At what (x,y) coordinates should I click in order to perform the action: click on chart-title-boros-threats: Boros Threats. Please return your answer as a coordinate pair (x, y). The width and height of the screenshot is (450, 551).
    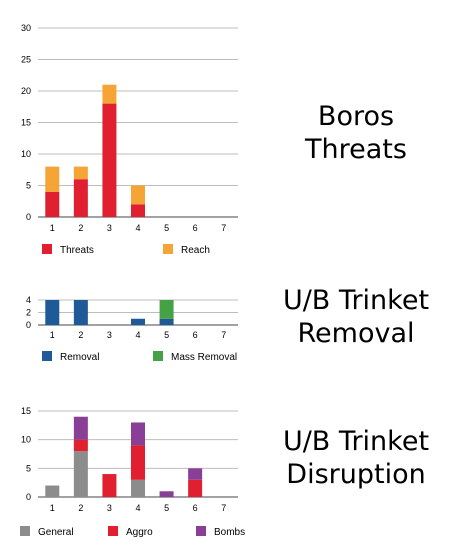
    Looking at the image, I should click on (356, 133).